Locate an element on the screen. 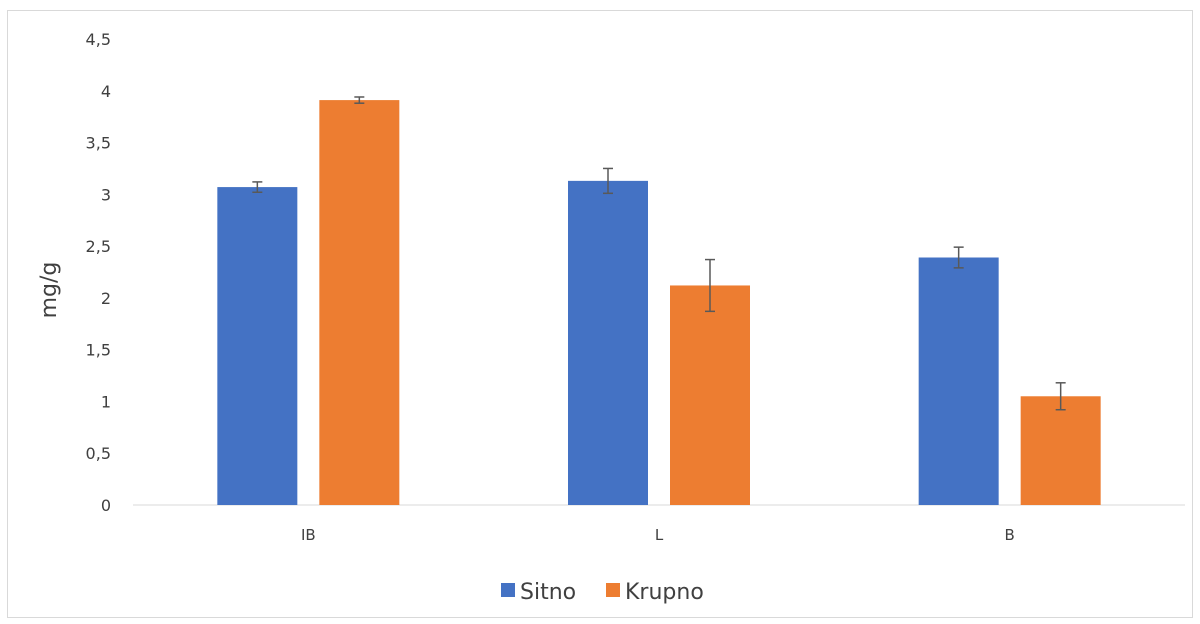 The image size is (1200, 624). y-tick-label: 4 is located at coordinates (106, 91).